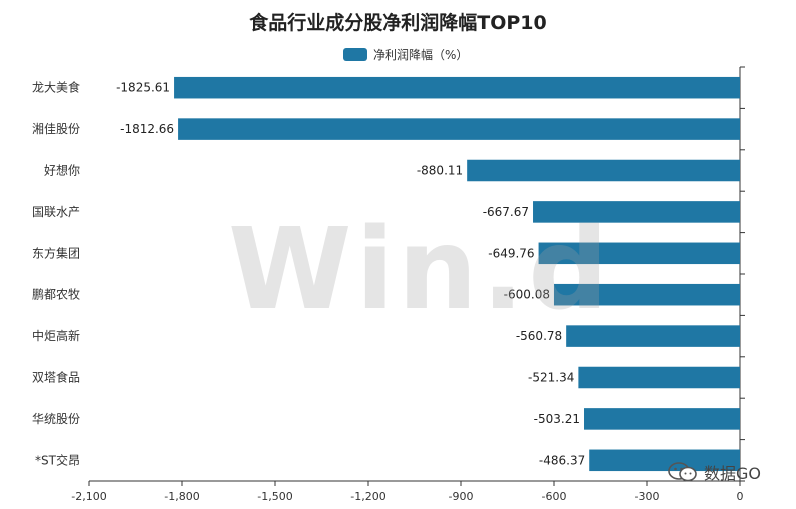 This screenshot has width=796, height=509. Describe the element at coordinates (57, 459) in the screenshot. I see `category-label: *ST交昂` at that location.